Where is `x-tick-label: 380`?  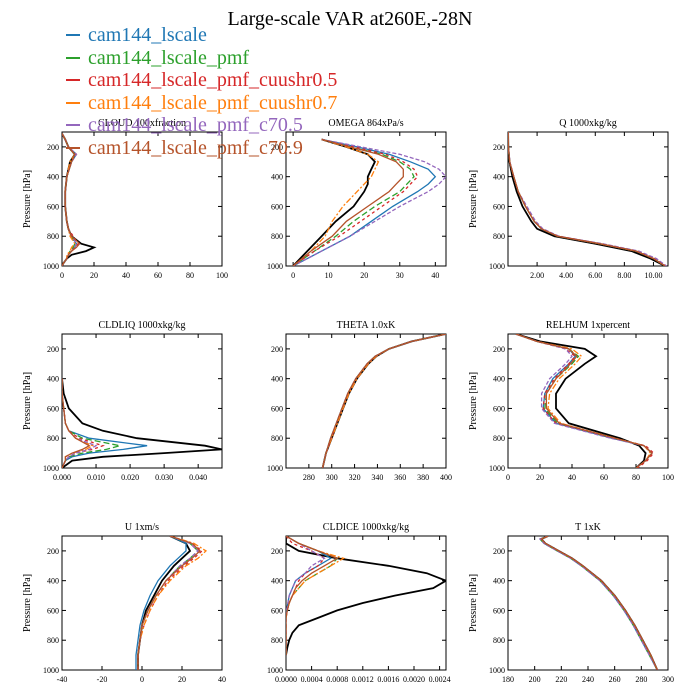
x-tick-label: 380 is located at coordinates (423, 477).